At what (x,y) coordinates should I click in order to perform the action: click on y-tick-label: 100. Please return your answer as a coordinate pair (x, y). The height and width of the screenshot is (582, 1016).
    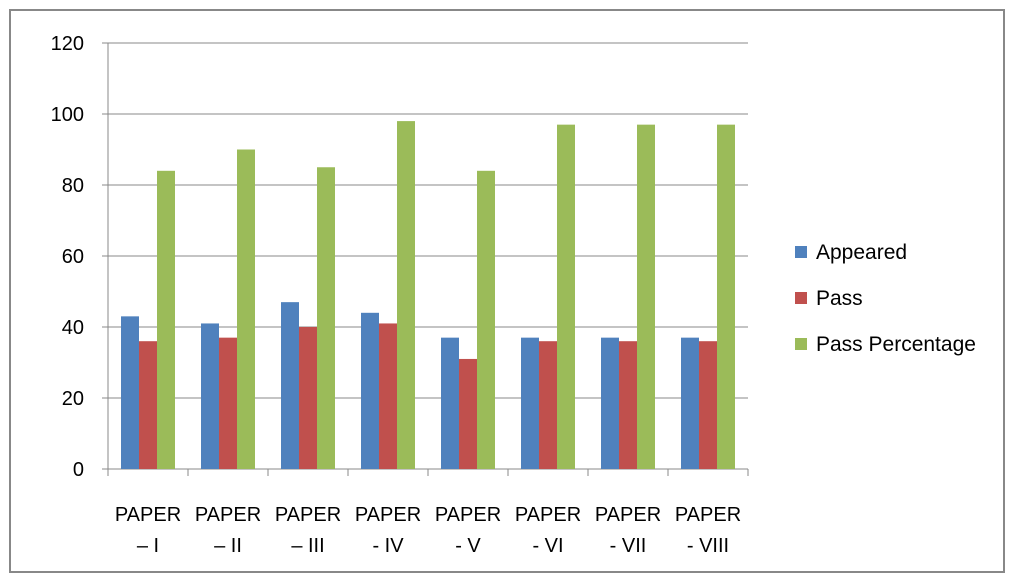
    Looking at the image, I should click on (67, 115).